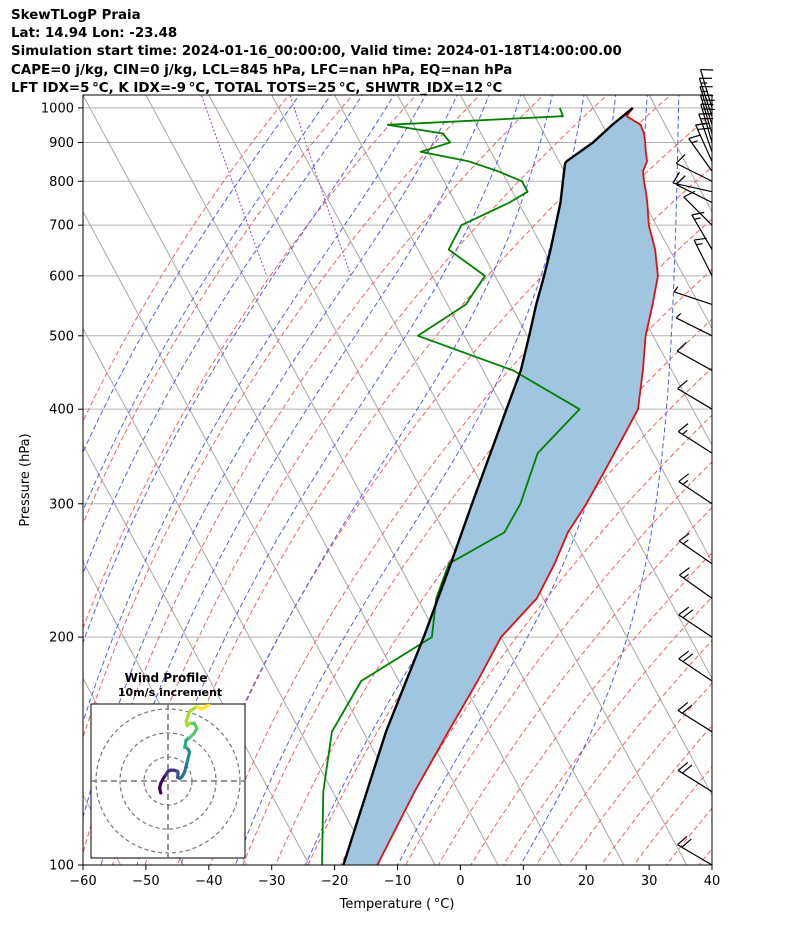 The image size is (794, 937). I want to click on y-tick-label: 1000, so click(57, 108).